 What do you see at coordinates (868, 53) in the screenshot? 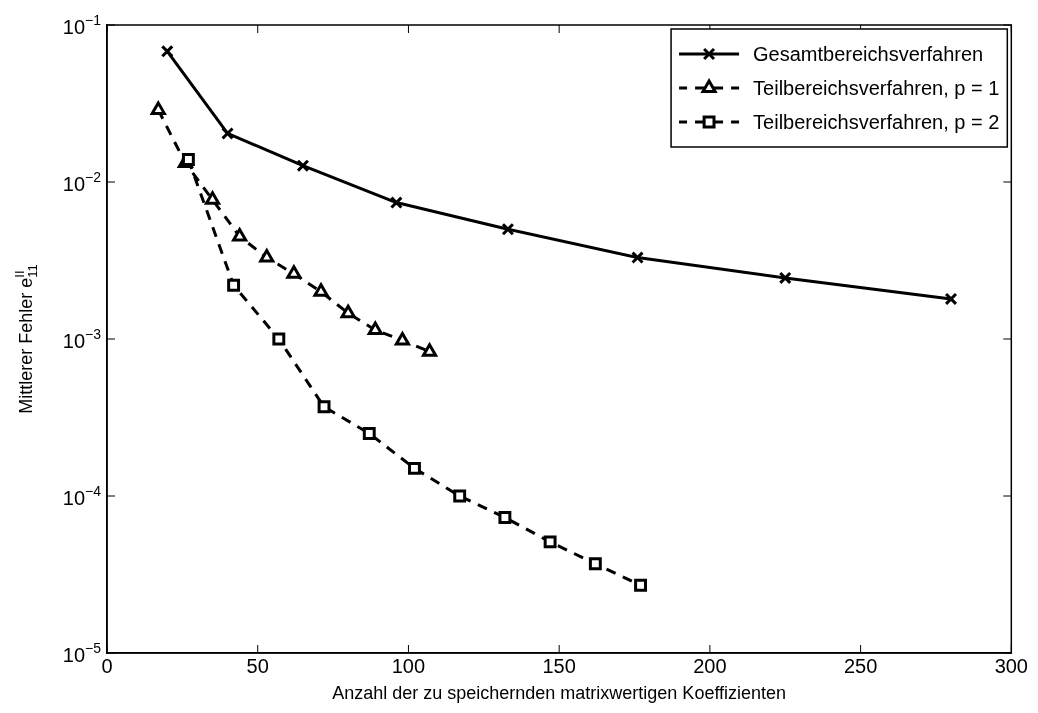
I see `legend-label: Gesamtbereichsverfahren` at bounding box center [868, 53].